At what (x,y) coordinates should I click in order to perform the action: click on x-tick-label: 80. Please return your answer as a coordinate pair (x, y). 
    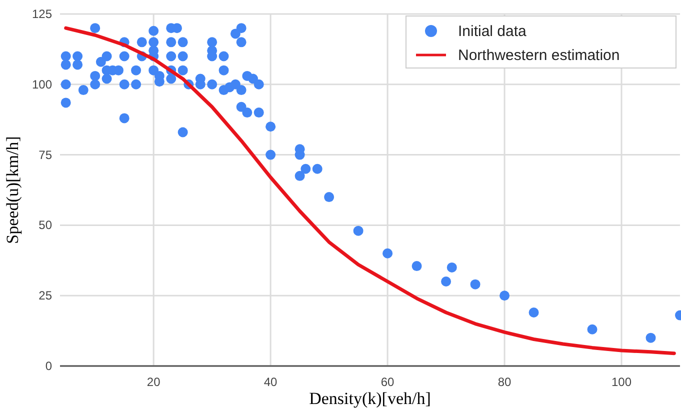
    Looking at the image, I should click on (505, 382).